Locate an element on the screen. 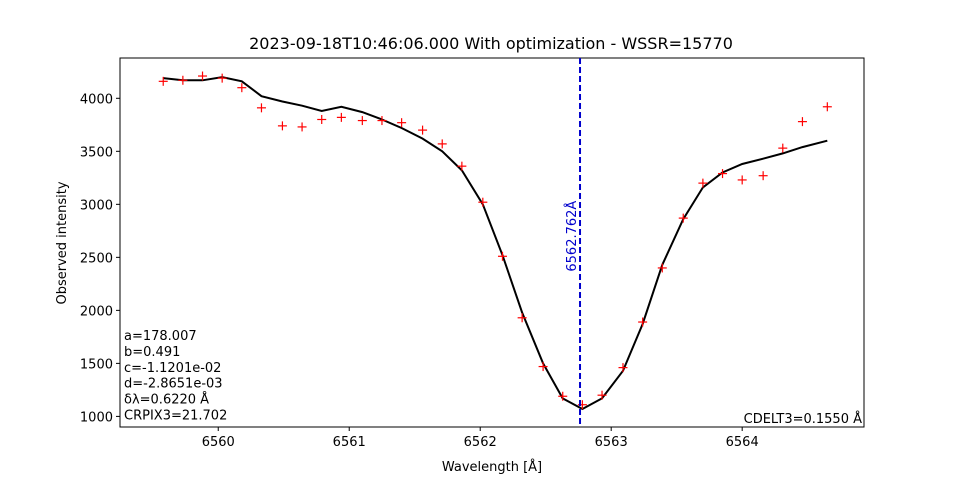 This screenshot has height=480, width=960. fit-parameter-text: b=0.491 is located at coordinates (152, 352).